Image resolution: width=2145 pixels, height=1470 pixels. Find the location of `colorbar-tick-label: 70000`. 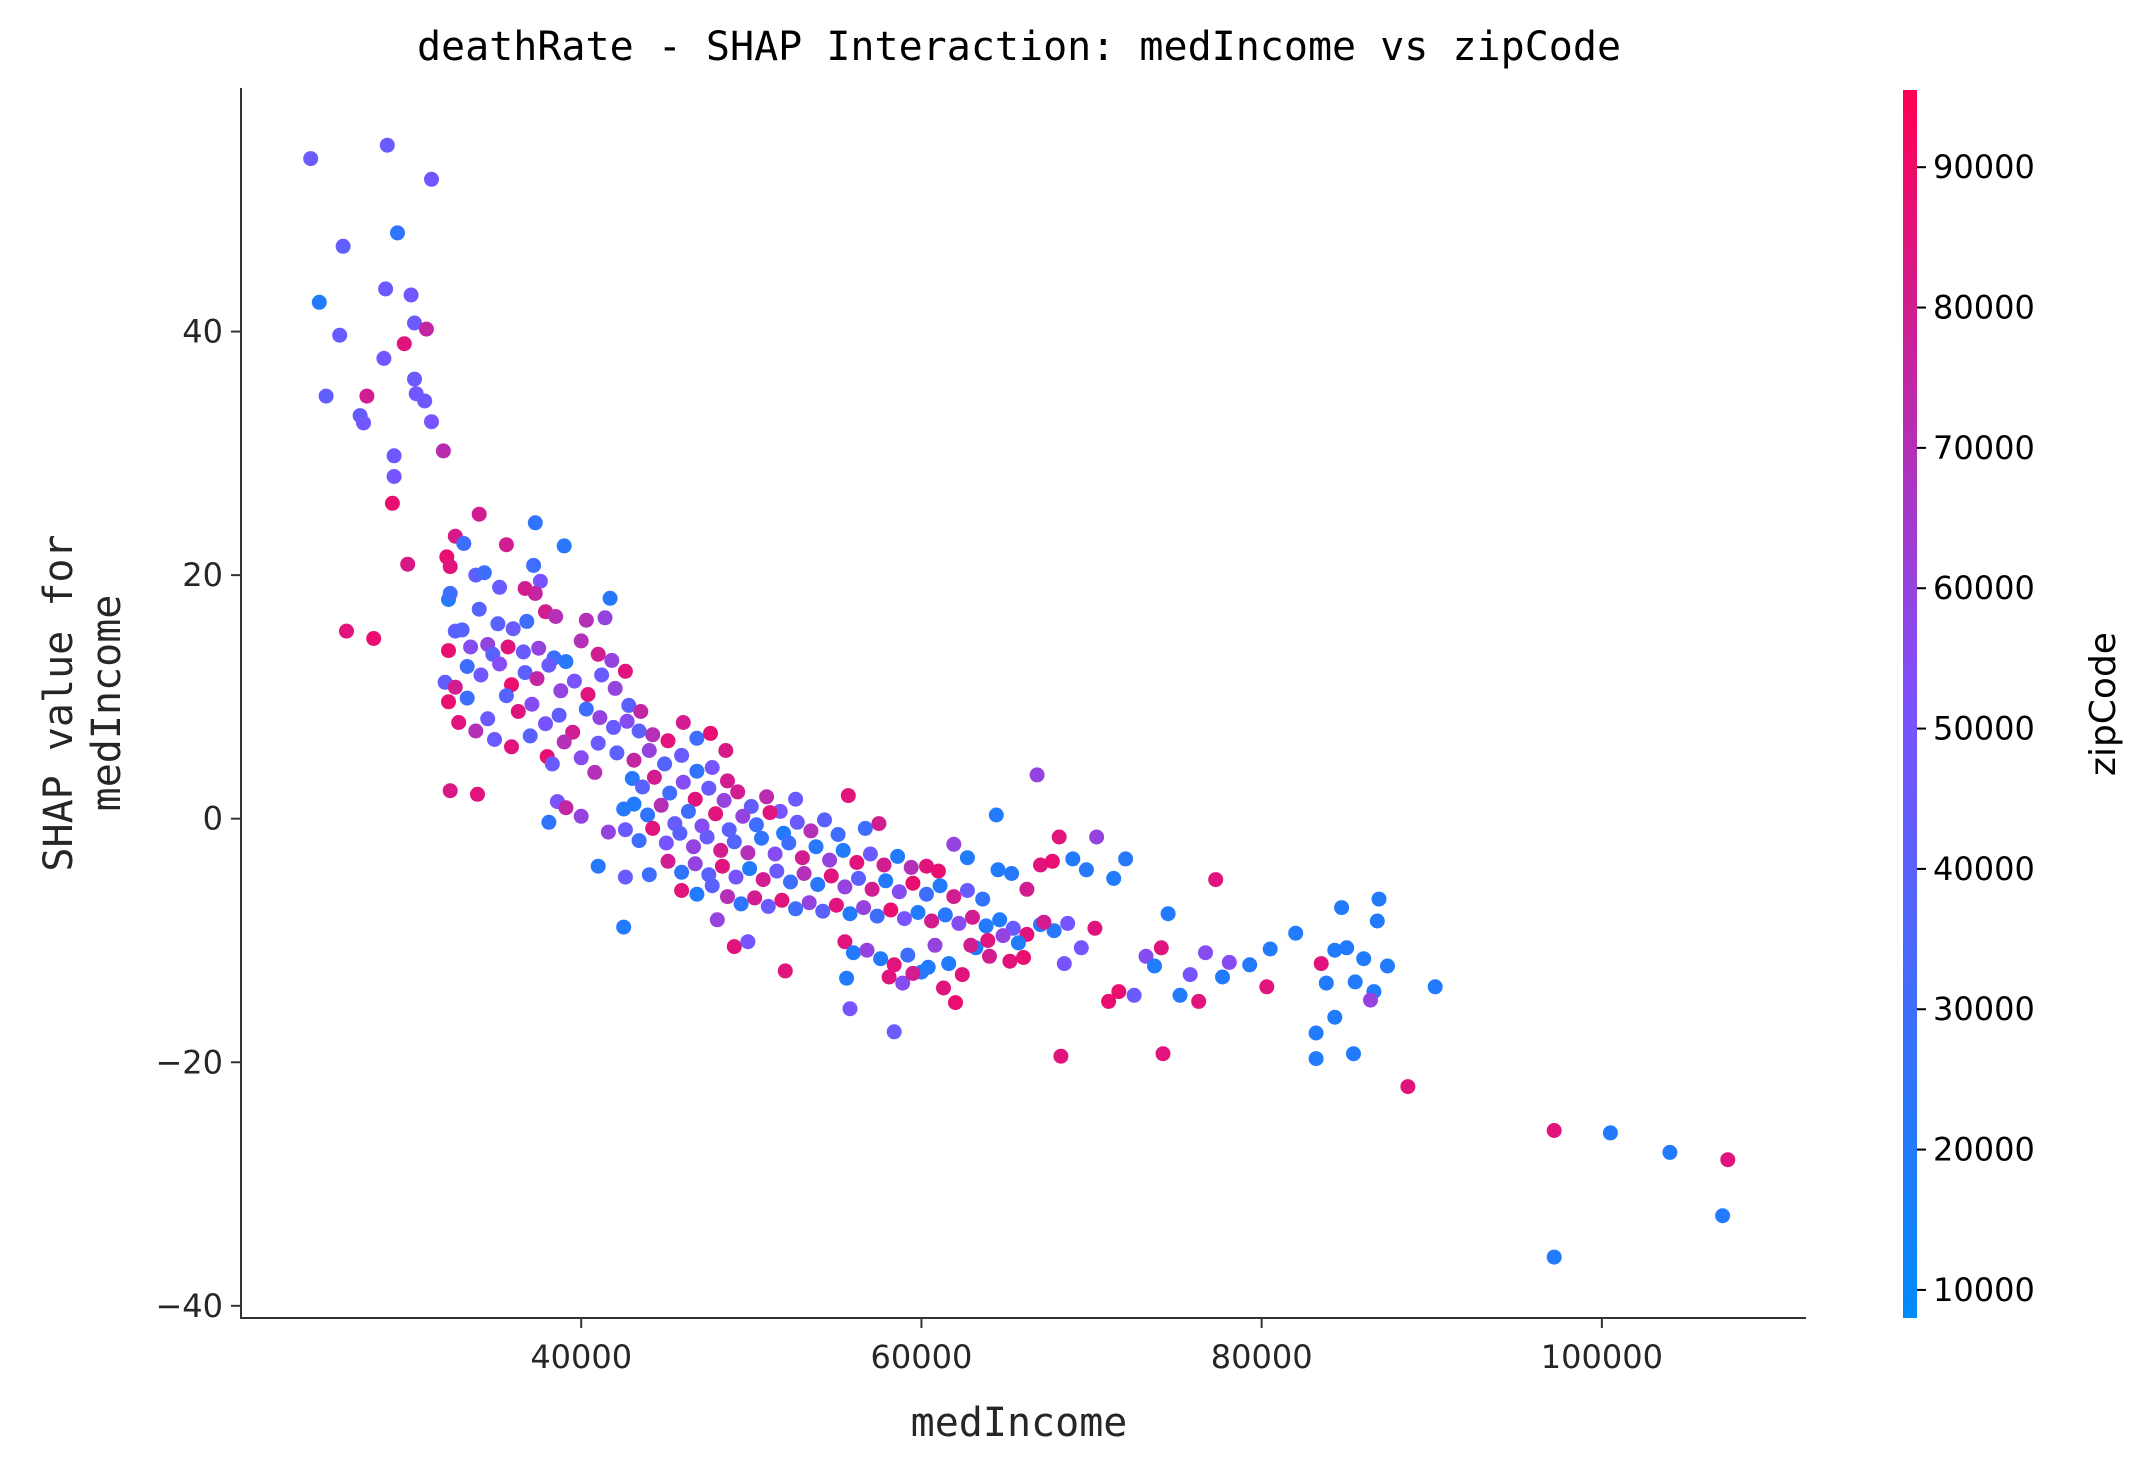

colorbar-tick-label: 70000 is located at coordinates (1984, 448).